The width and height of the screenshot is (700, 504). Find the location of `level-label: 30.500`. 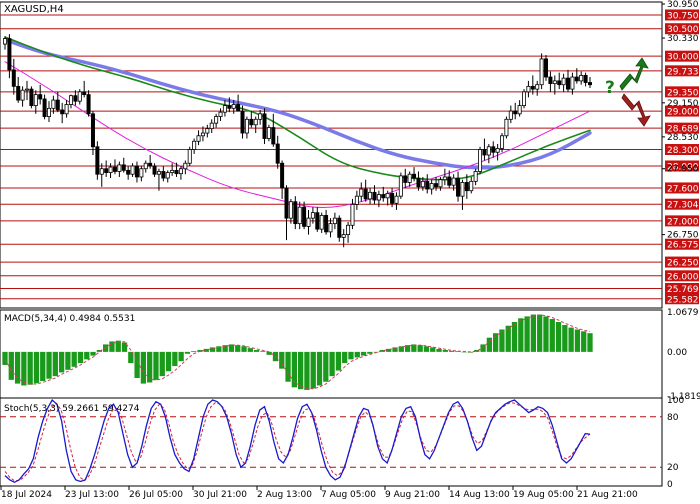

level-label: 30.500 is located at coordinates (683, 30).